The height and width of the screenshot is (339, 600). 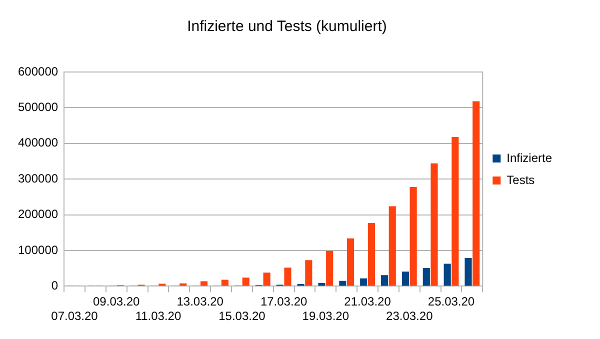 What do you see at coordinates (242, 316) in the screenshot?
I see `x-tick-label: 15.03.20` at bounding box center [242, 316].